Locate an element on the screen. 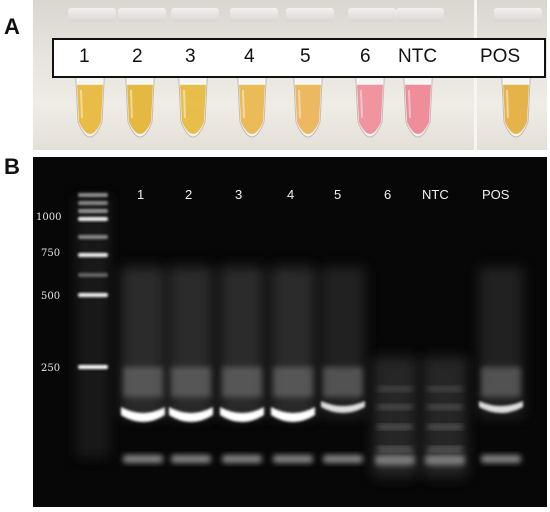 This screenshot has width=550, height=512. lane-label-4: 4 is located at coordinates (291, 194).